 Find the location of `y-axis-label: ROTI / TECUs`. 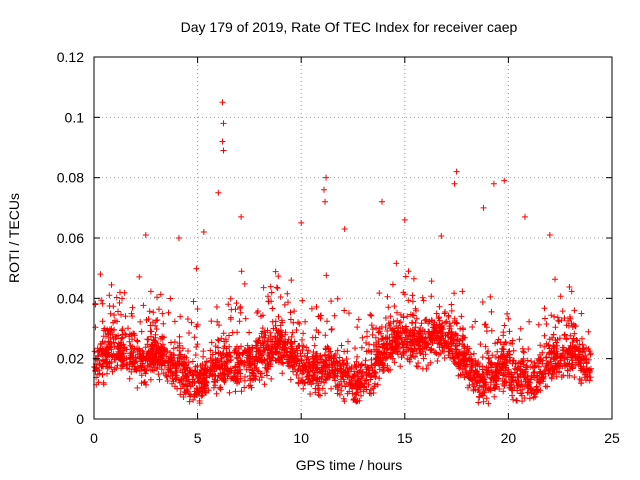

y-axis-label: ROTI / TECUs is located at coordinates (14, 238).